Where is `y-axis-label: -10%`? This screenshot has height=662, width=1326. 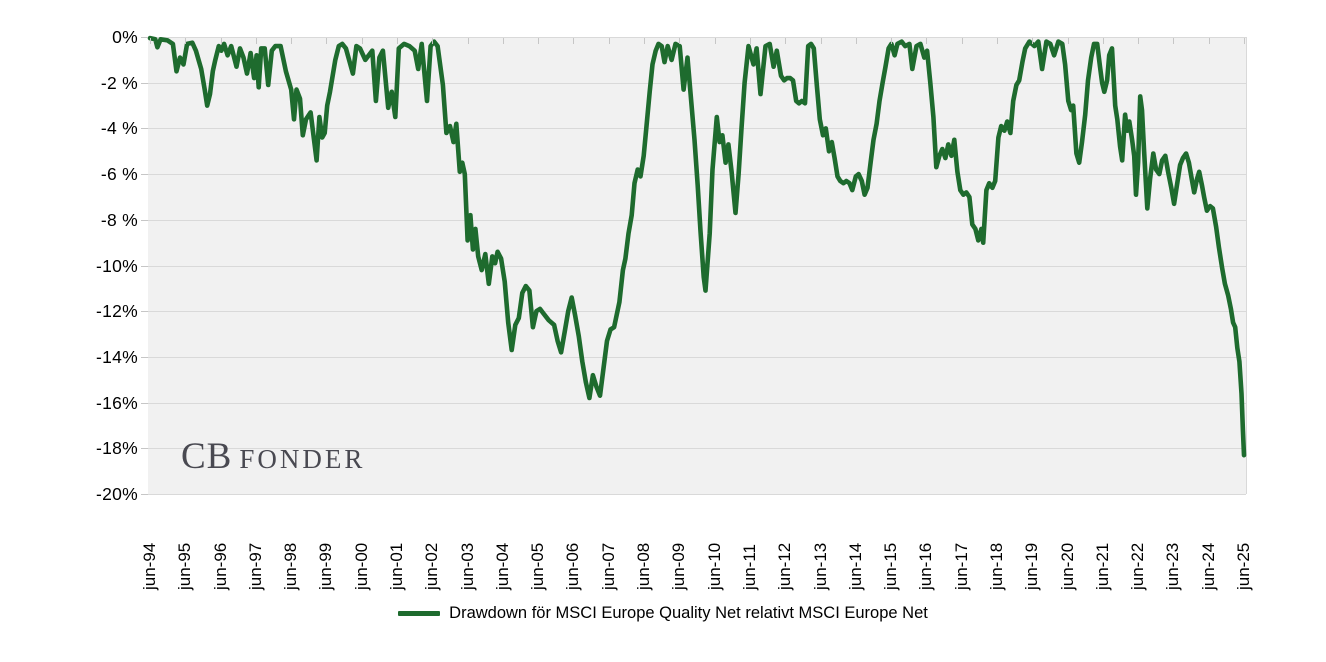
y-axis-label: -10% is located at coordinates (116, 266).